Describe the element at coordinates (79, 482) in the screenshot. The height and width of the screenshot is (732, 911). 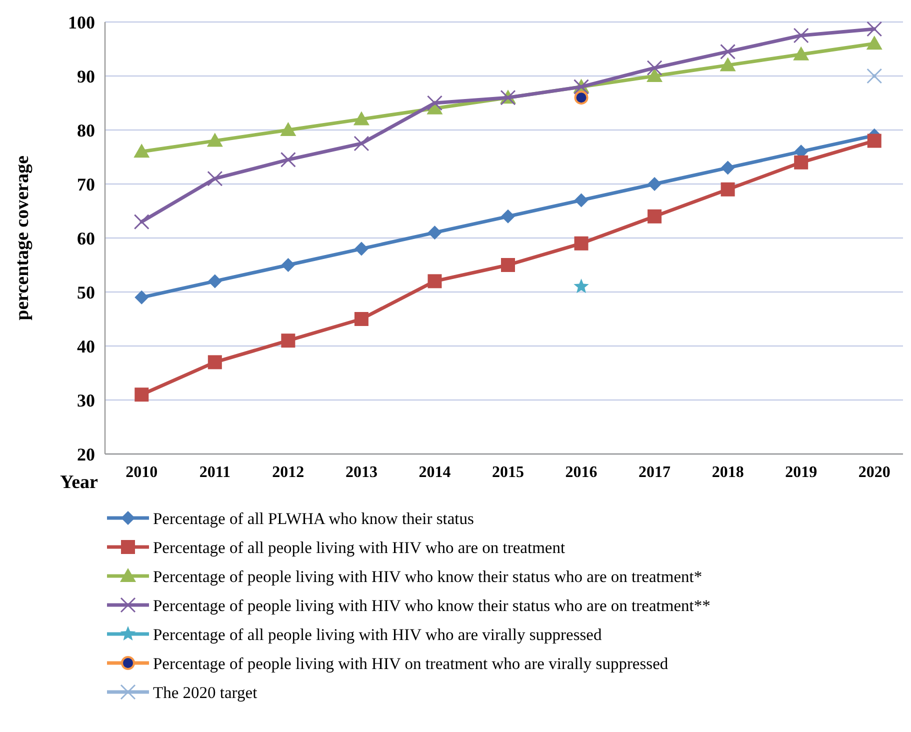
I see `x-axis-title: Year` at that location.